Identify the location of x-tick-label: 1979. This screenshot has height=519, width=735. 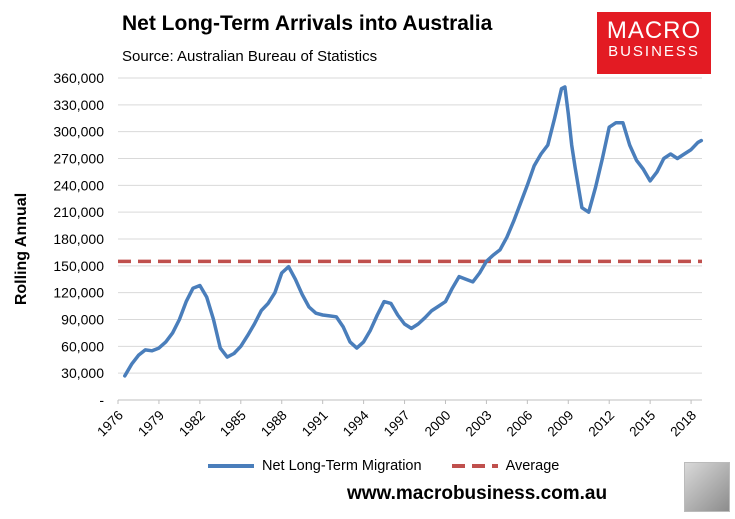
(151, 424).